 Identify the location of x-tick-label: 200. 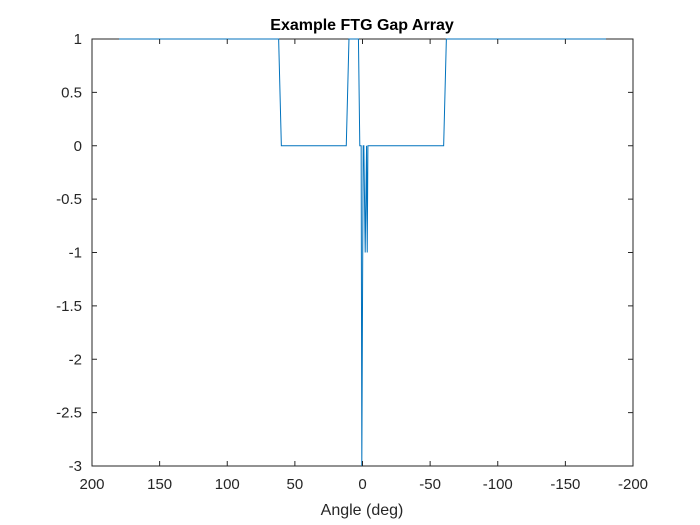
(91, 484).